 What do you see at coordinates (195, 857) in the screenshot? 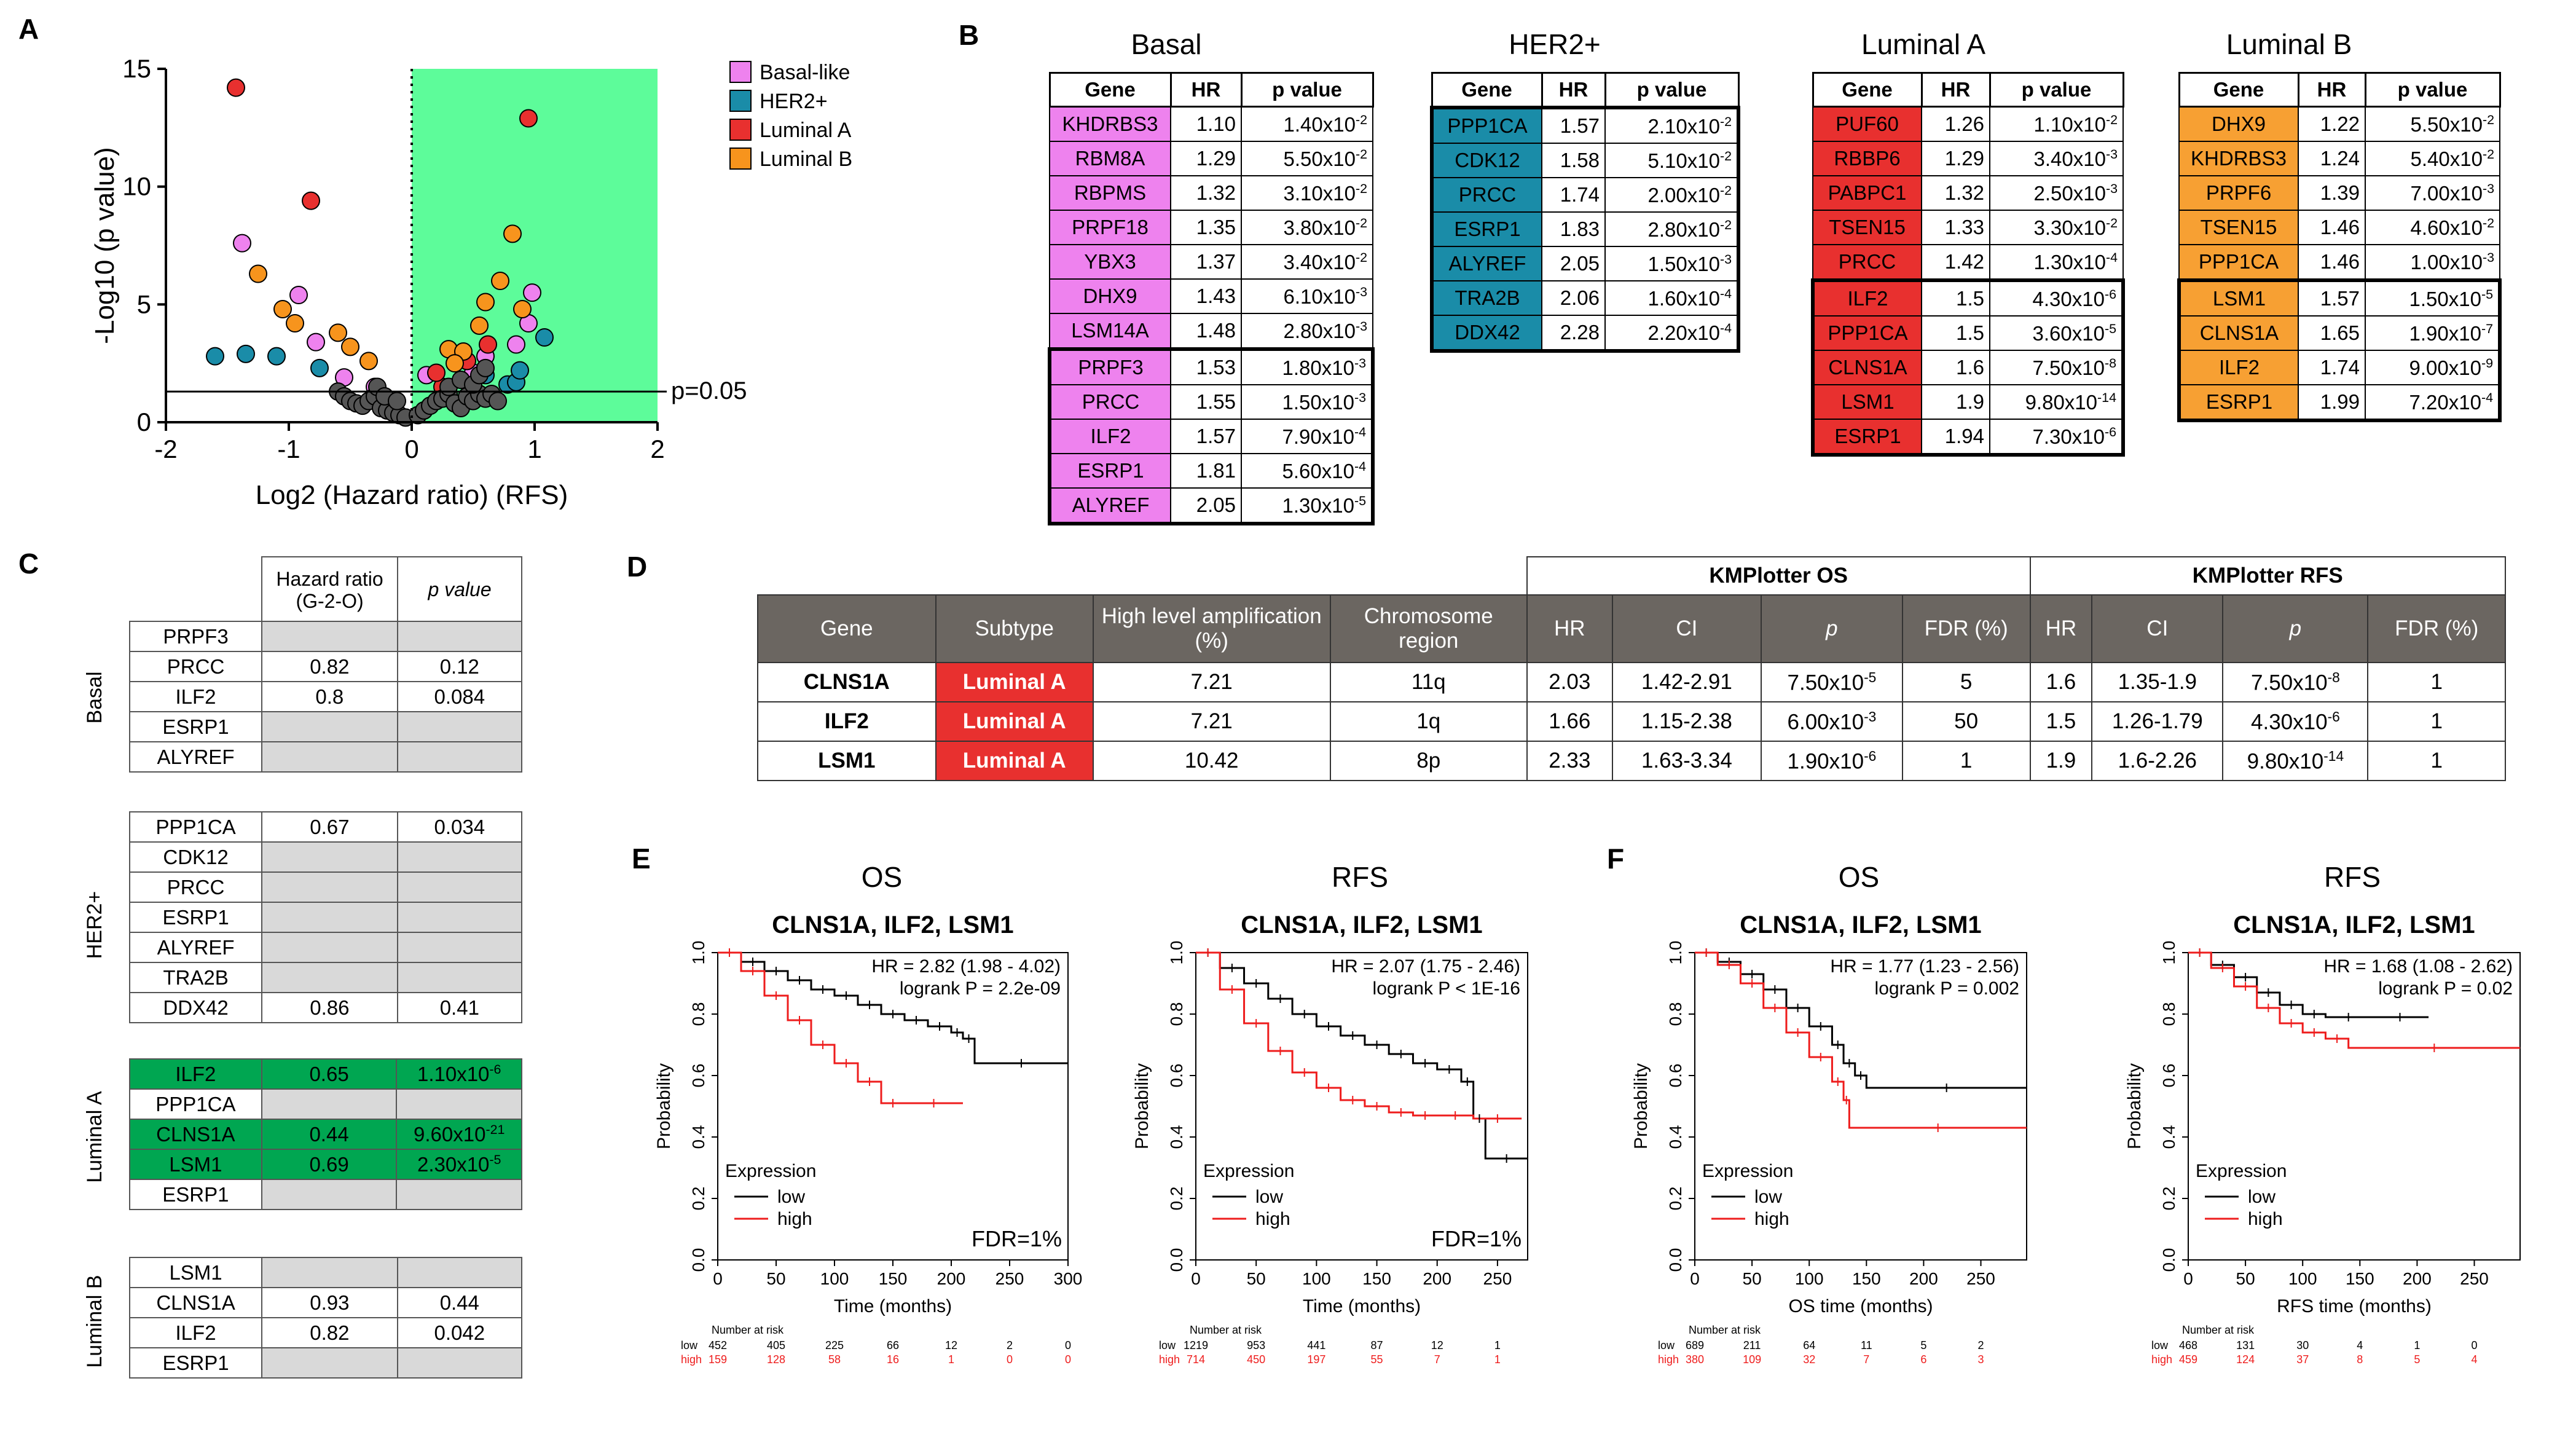
I see `c-gene: CDK12` at bounding box center [195, 857].